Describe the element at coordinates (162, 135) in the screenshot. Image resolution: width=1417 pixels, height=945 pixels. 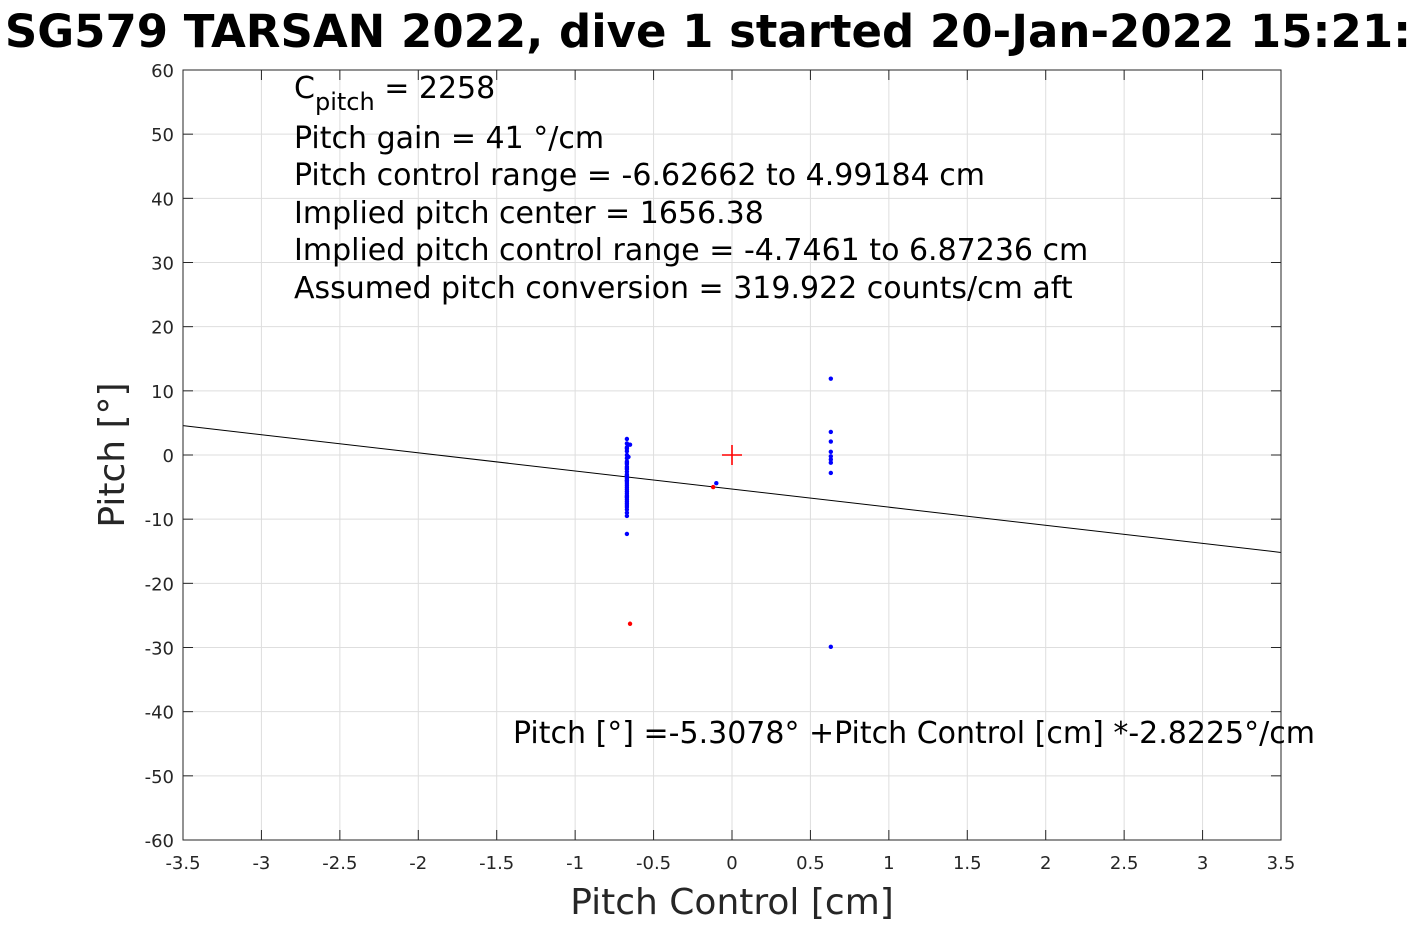
I see `y-tick-label: 50` at that location.